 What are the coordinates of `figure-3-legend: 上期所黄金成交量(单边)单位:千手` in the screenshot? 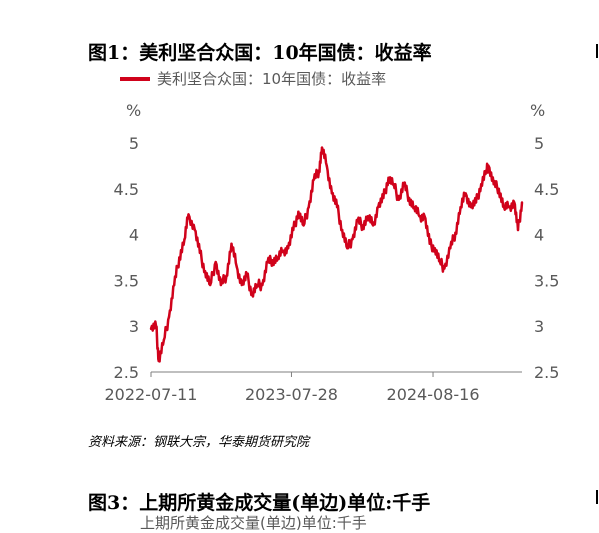 It's located at (253, 523).